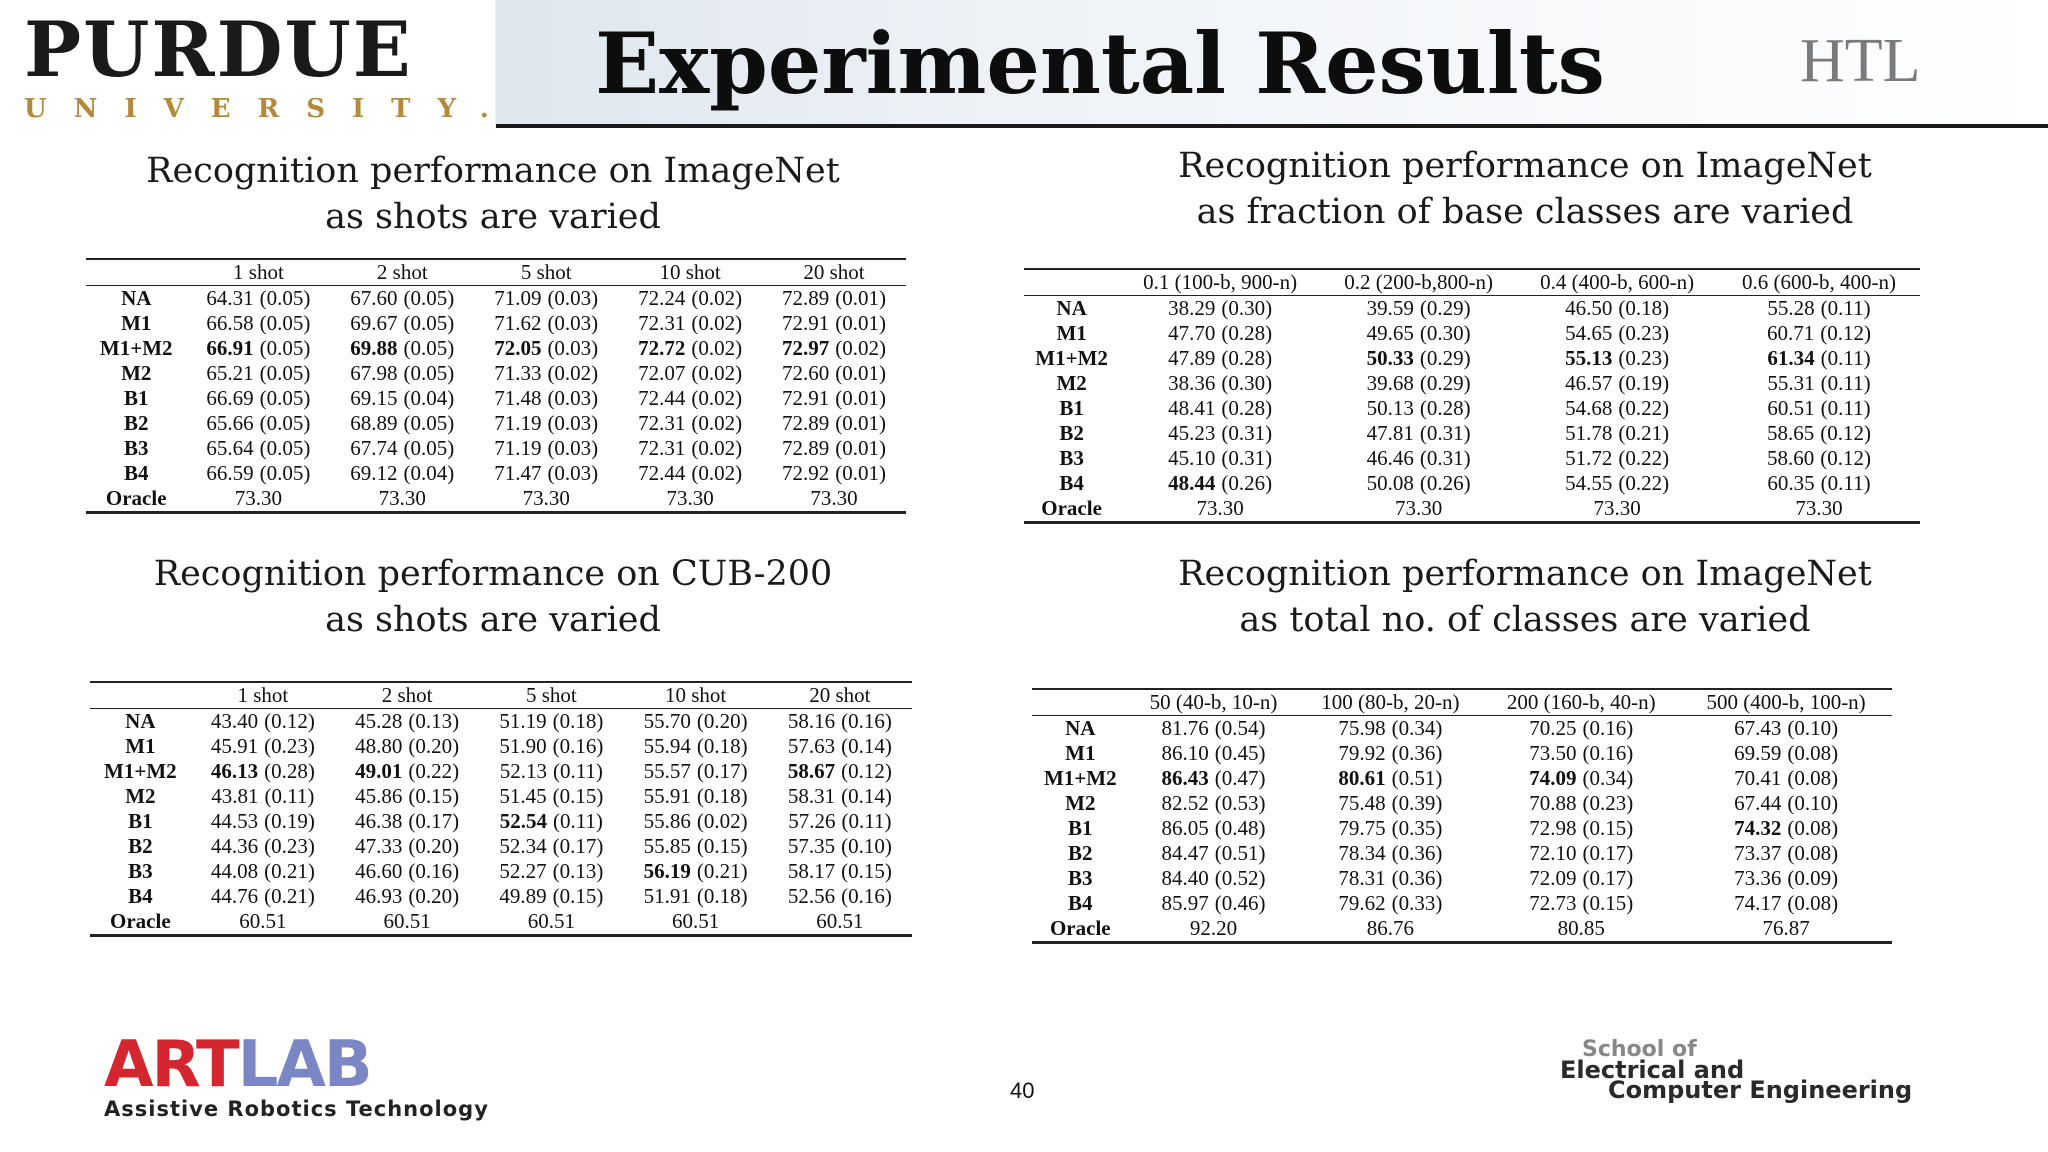 Image resolution: width=2048 pixels, height=1152 pixels. What do you see at coordinates (402, 323) in the screenshot?
I see `table-cell: 69.67 (0.05)` at bounding box center [402, 323].